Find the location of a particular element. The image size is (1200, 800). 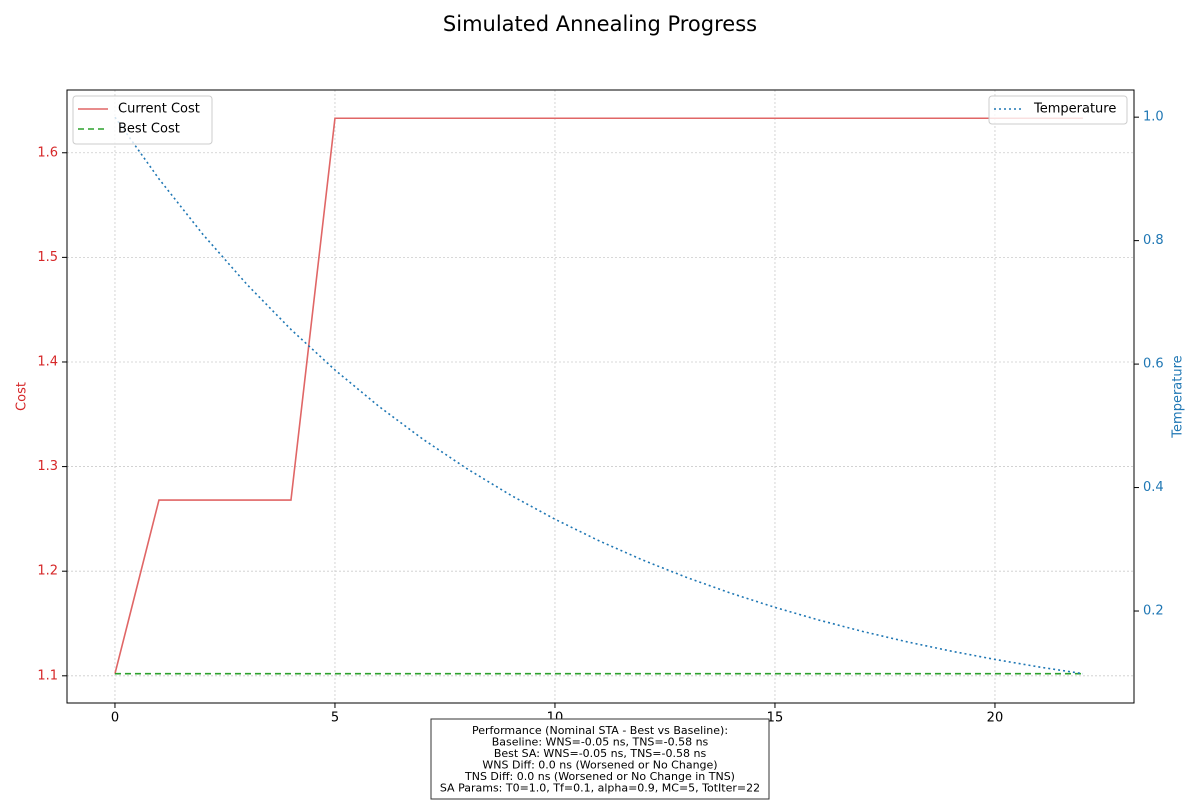

y-tick-label: 1.4 is located at coordinates (47, 361).